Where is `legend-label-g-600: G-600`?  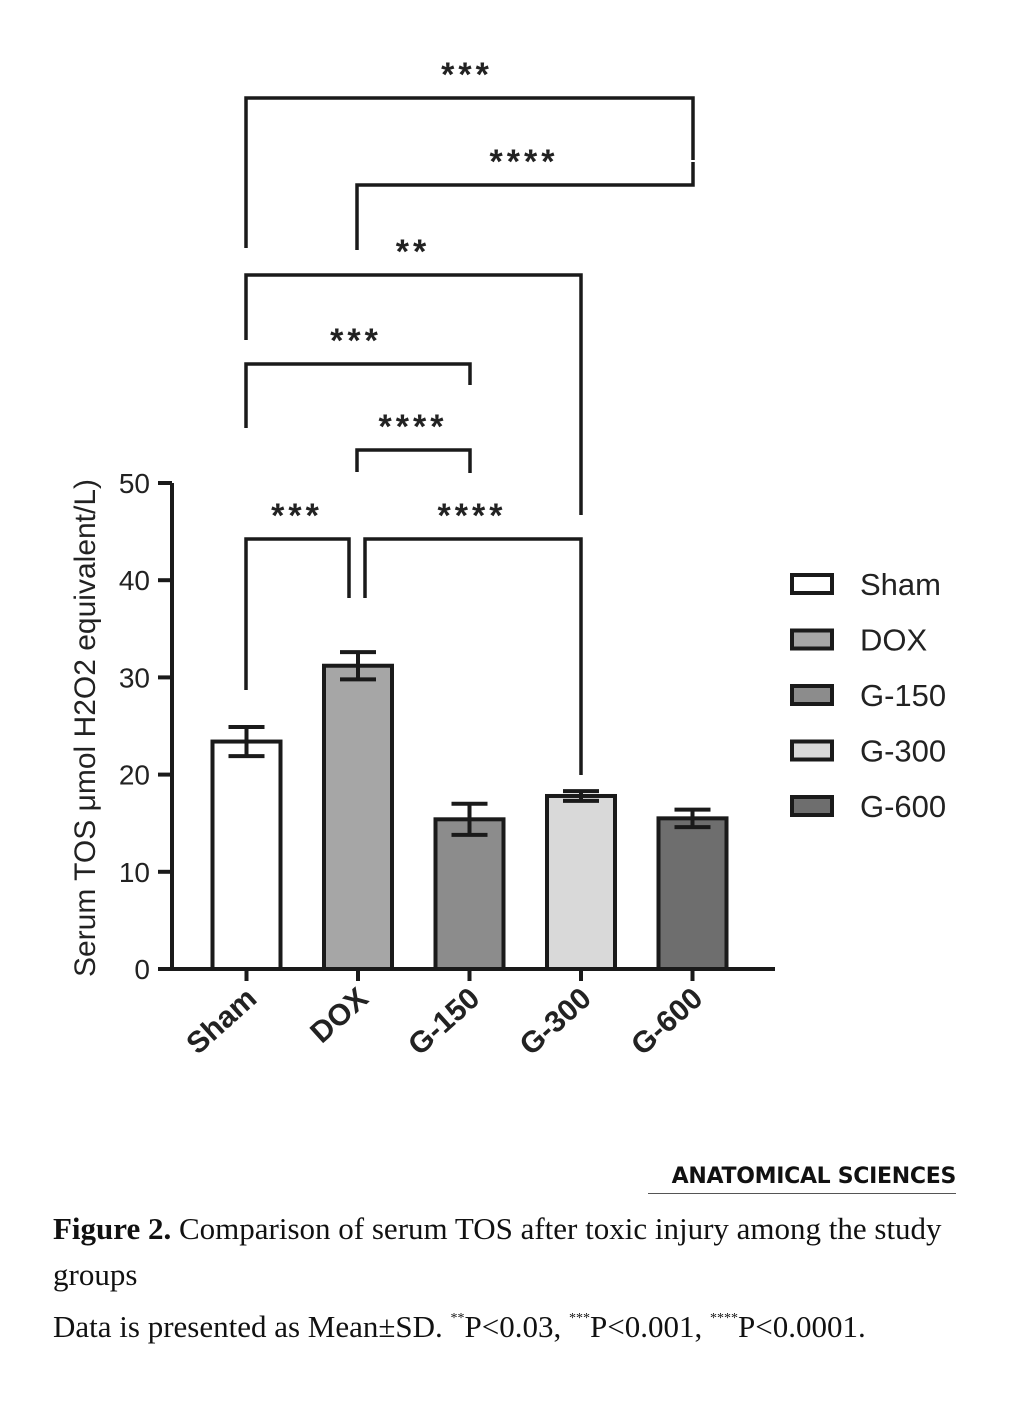 legend-label-g-600: G-600 is located at coordinates (903, 806).